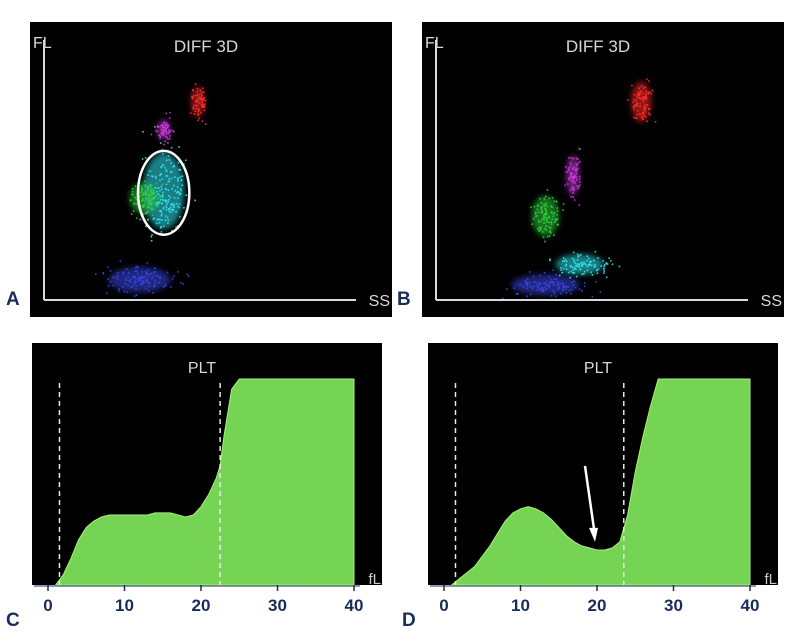  I want to click on cluster-cyan, so click(585, 264).